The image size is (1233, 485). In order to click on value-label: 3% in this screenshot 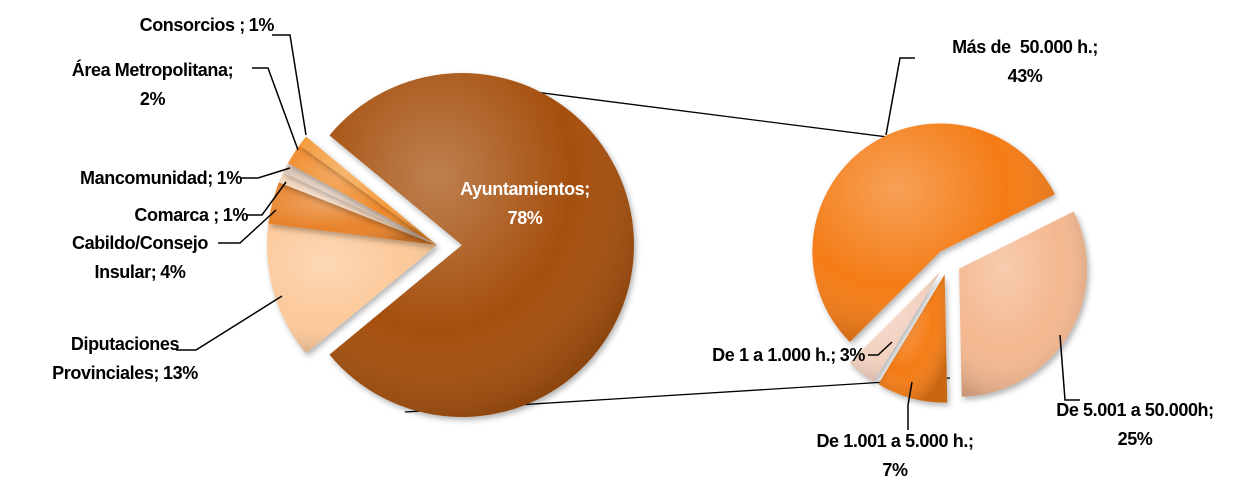, I will do `click(852, 355)`.